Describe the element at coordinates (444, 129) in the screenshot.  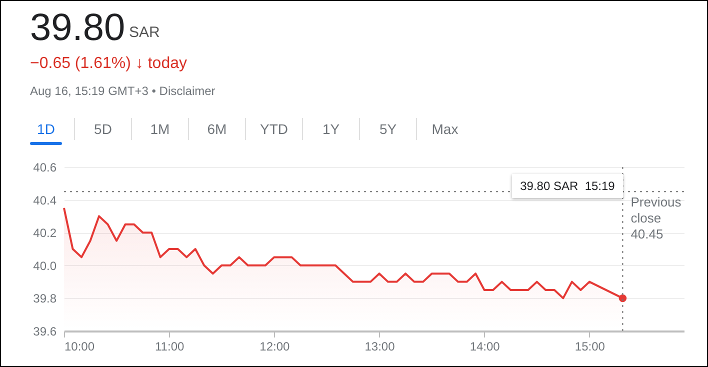
I see `text: Max` at that location.